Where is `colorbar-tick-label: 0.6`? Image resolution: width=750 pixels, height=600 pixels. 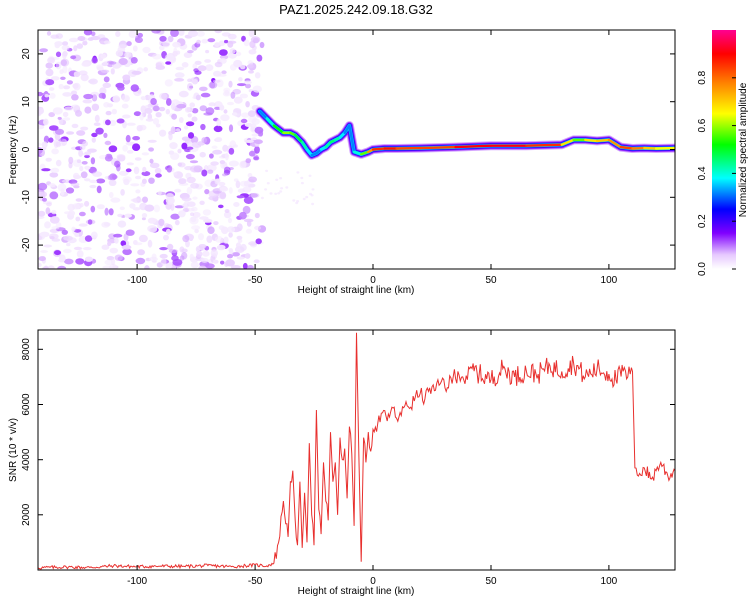 colorbar-tick-label: 0.6 is located at coordinates (702, 125).